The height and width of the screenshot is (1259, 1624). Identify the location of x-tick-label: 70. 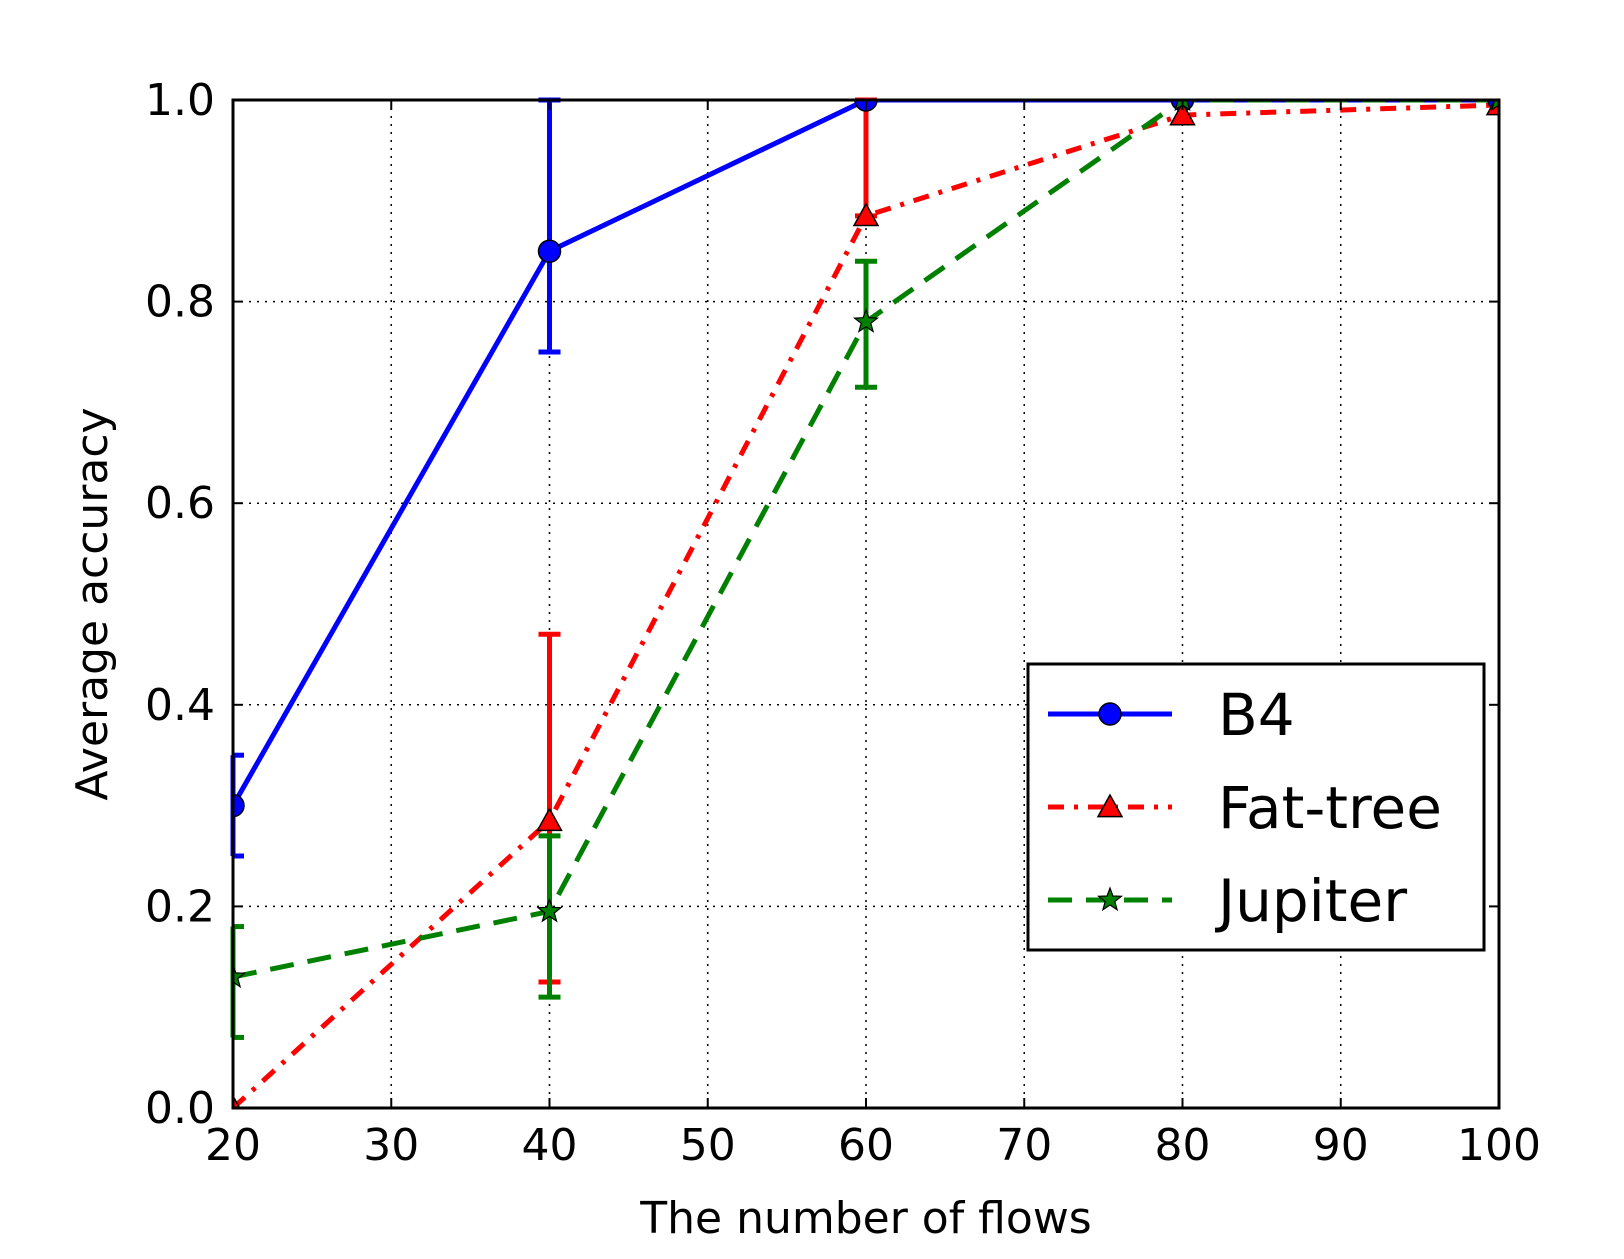
(1024, 1145).